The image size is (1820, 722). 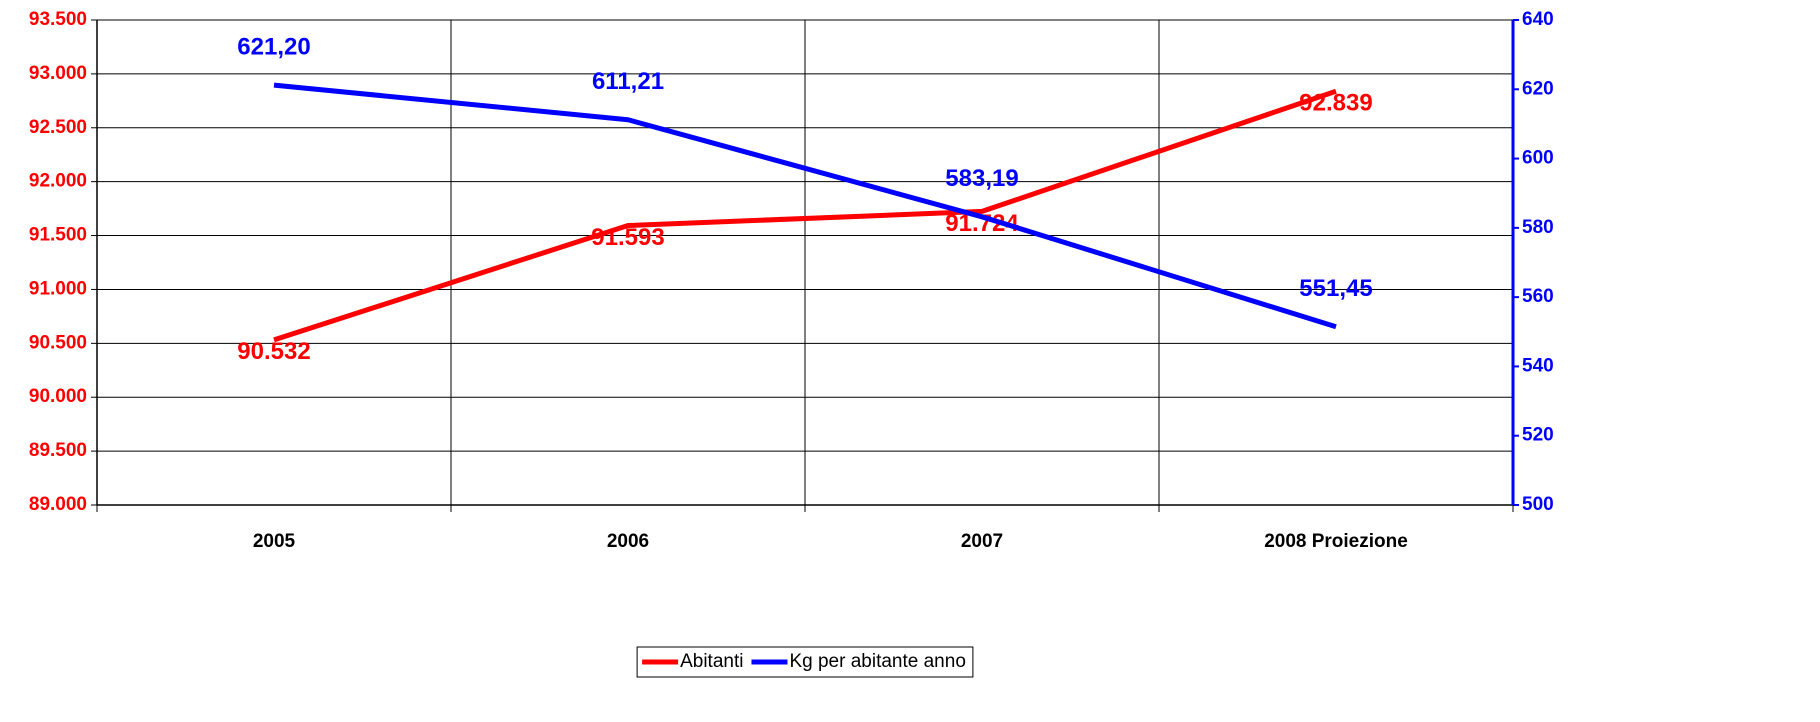 What do you see at coordinates (982, 541) in the screenshot?
I see `x-tick-label: 2007` at bounding box center [982, 541].